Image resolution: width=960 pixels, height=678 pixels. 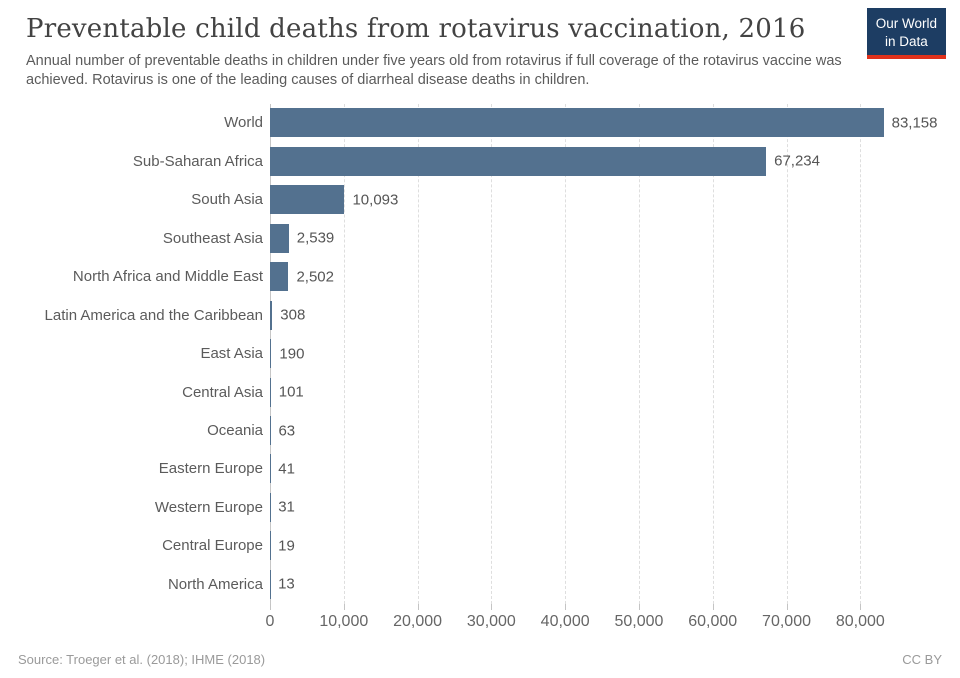 What do you see at coordinates (906, 23) in the screenshot?
I see `owid-logo-line1: Our World` at bounding box center [906, 23].